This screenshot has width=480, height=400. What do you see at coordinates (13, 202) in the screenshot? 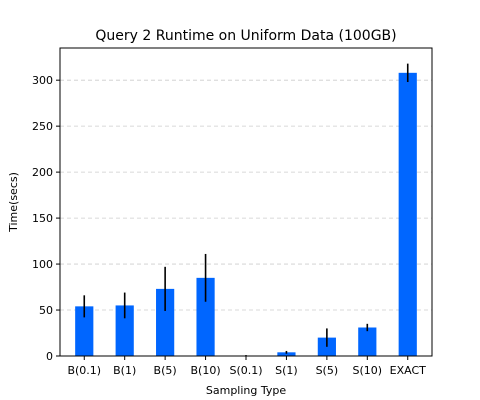
I see `y-axis-label: Time(secs)` at bounding box center [13, 202].